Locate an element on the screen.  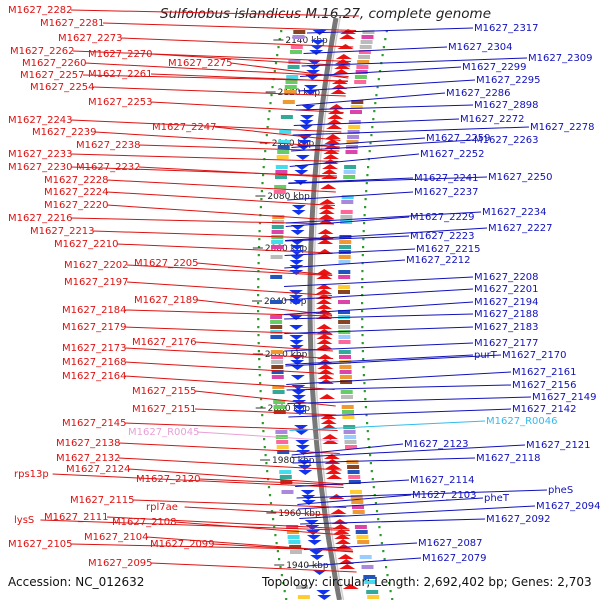
gene-label-right: M1627_2250 is located at coordinates (520, 177).